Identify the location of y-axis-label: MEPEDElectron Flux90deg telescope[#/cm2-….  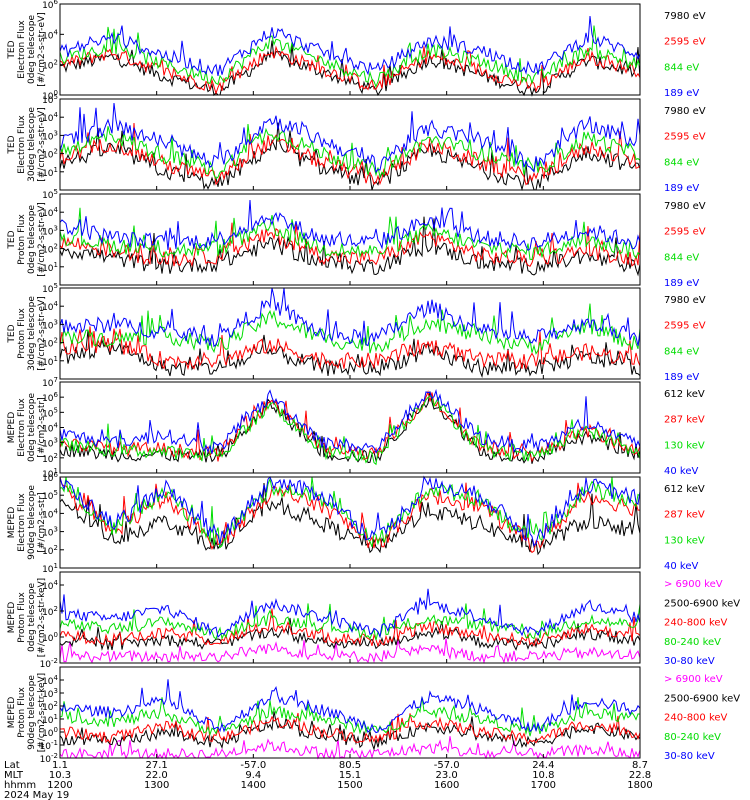
(27, 522).